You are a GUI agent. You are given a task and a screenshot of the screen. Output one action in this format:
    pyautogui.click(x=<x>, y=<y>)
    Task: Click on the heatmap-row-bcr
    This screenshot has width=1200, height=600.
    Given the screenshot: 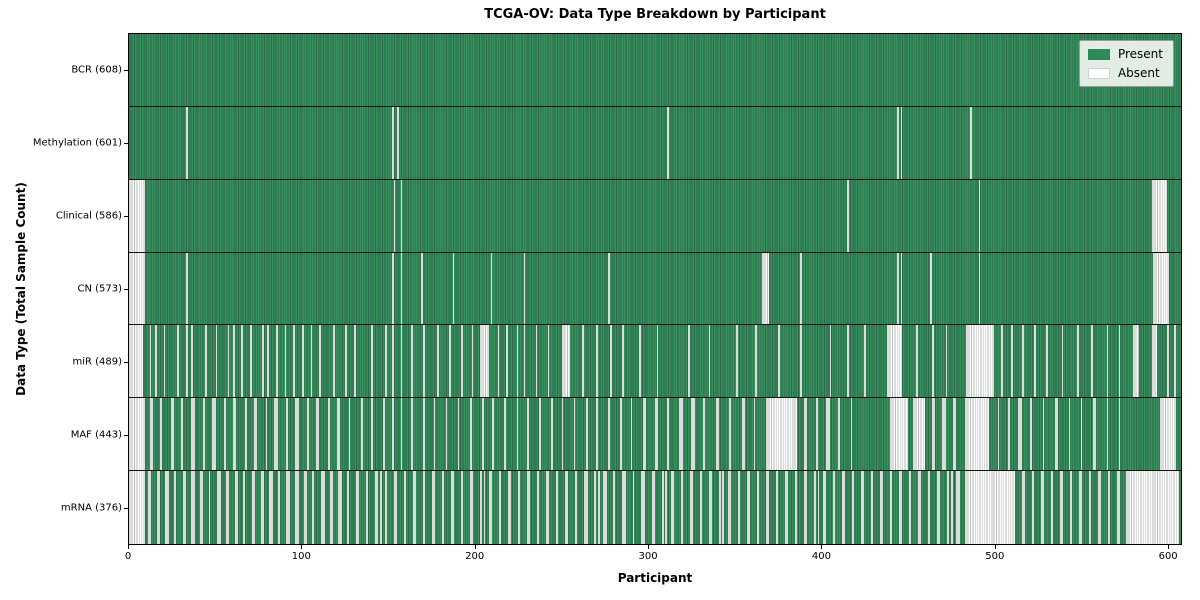 What is the action you would take?
    pyautogui.click(x=655, y=70)
    